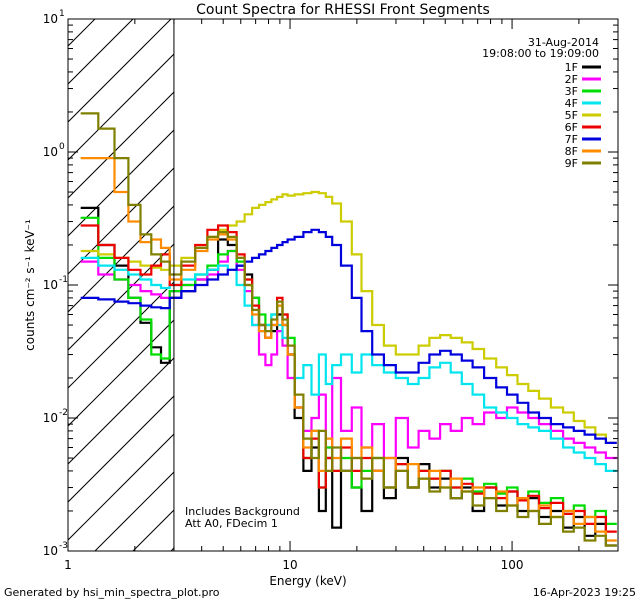 Image resolution: width=640 pixels, height=600 pixels. What do you see at coordinates (571, 163) in the screenshot?
I see `svg-text: 9F` at bounding box center [571, 163].